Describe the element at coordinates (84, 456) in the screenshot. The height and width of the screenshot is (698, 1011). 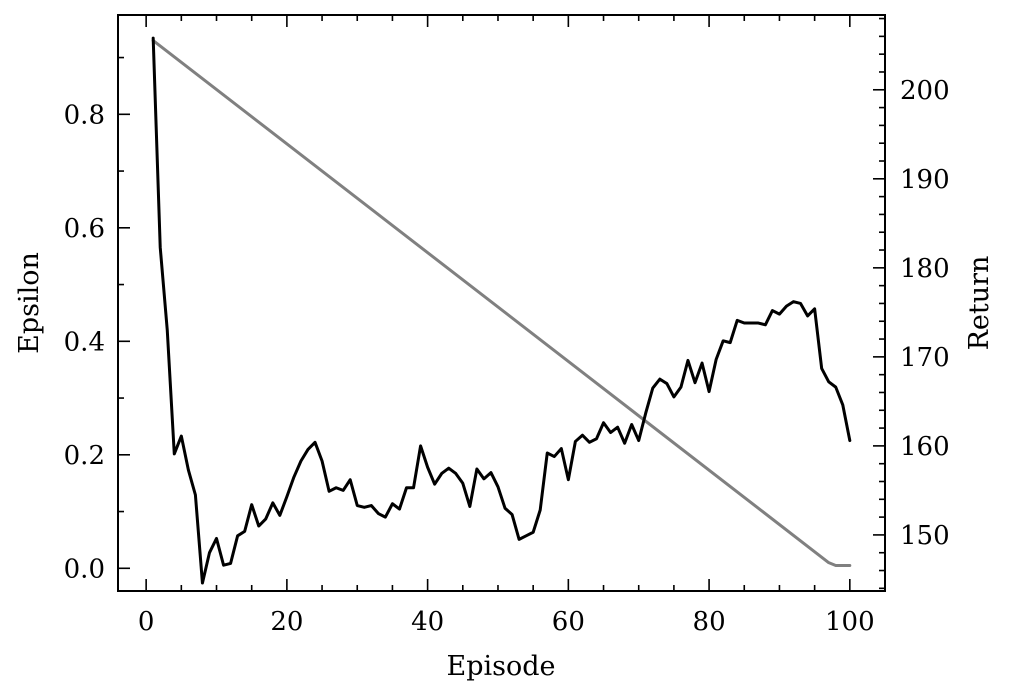
I see `y-left-tick-label: 0.2` at that location.